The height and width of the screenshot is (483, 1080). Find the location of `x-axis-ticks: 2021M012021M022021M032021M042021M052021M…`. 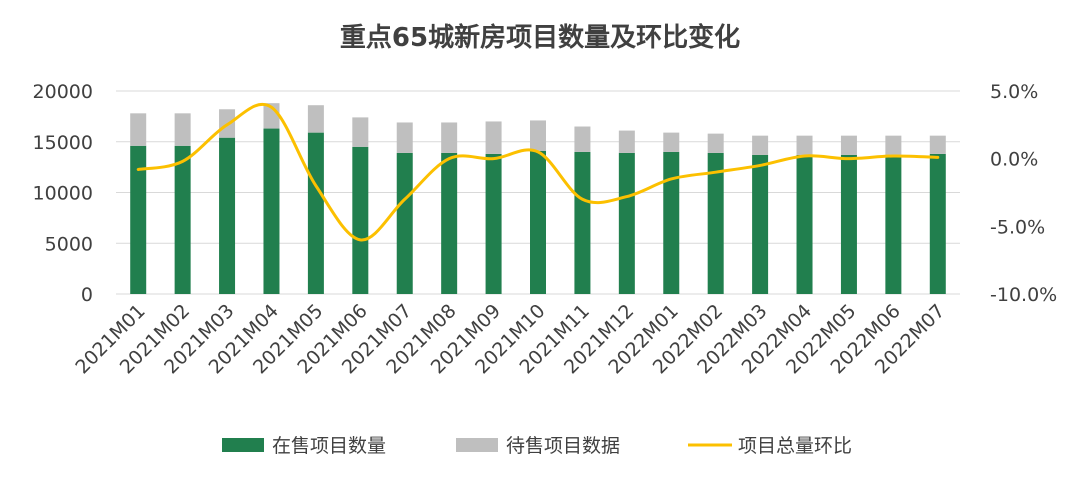

x-axis-ticks: 2021M012021M022021M032021M042021M052021M… is located at coordinates (510, 339).